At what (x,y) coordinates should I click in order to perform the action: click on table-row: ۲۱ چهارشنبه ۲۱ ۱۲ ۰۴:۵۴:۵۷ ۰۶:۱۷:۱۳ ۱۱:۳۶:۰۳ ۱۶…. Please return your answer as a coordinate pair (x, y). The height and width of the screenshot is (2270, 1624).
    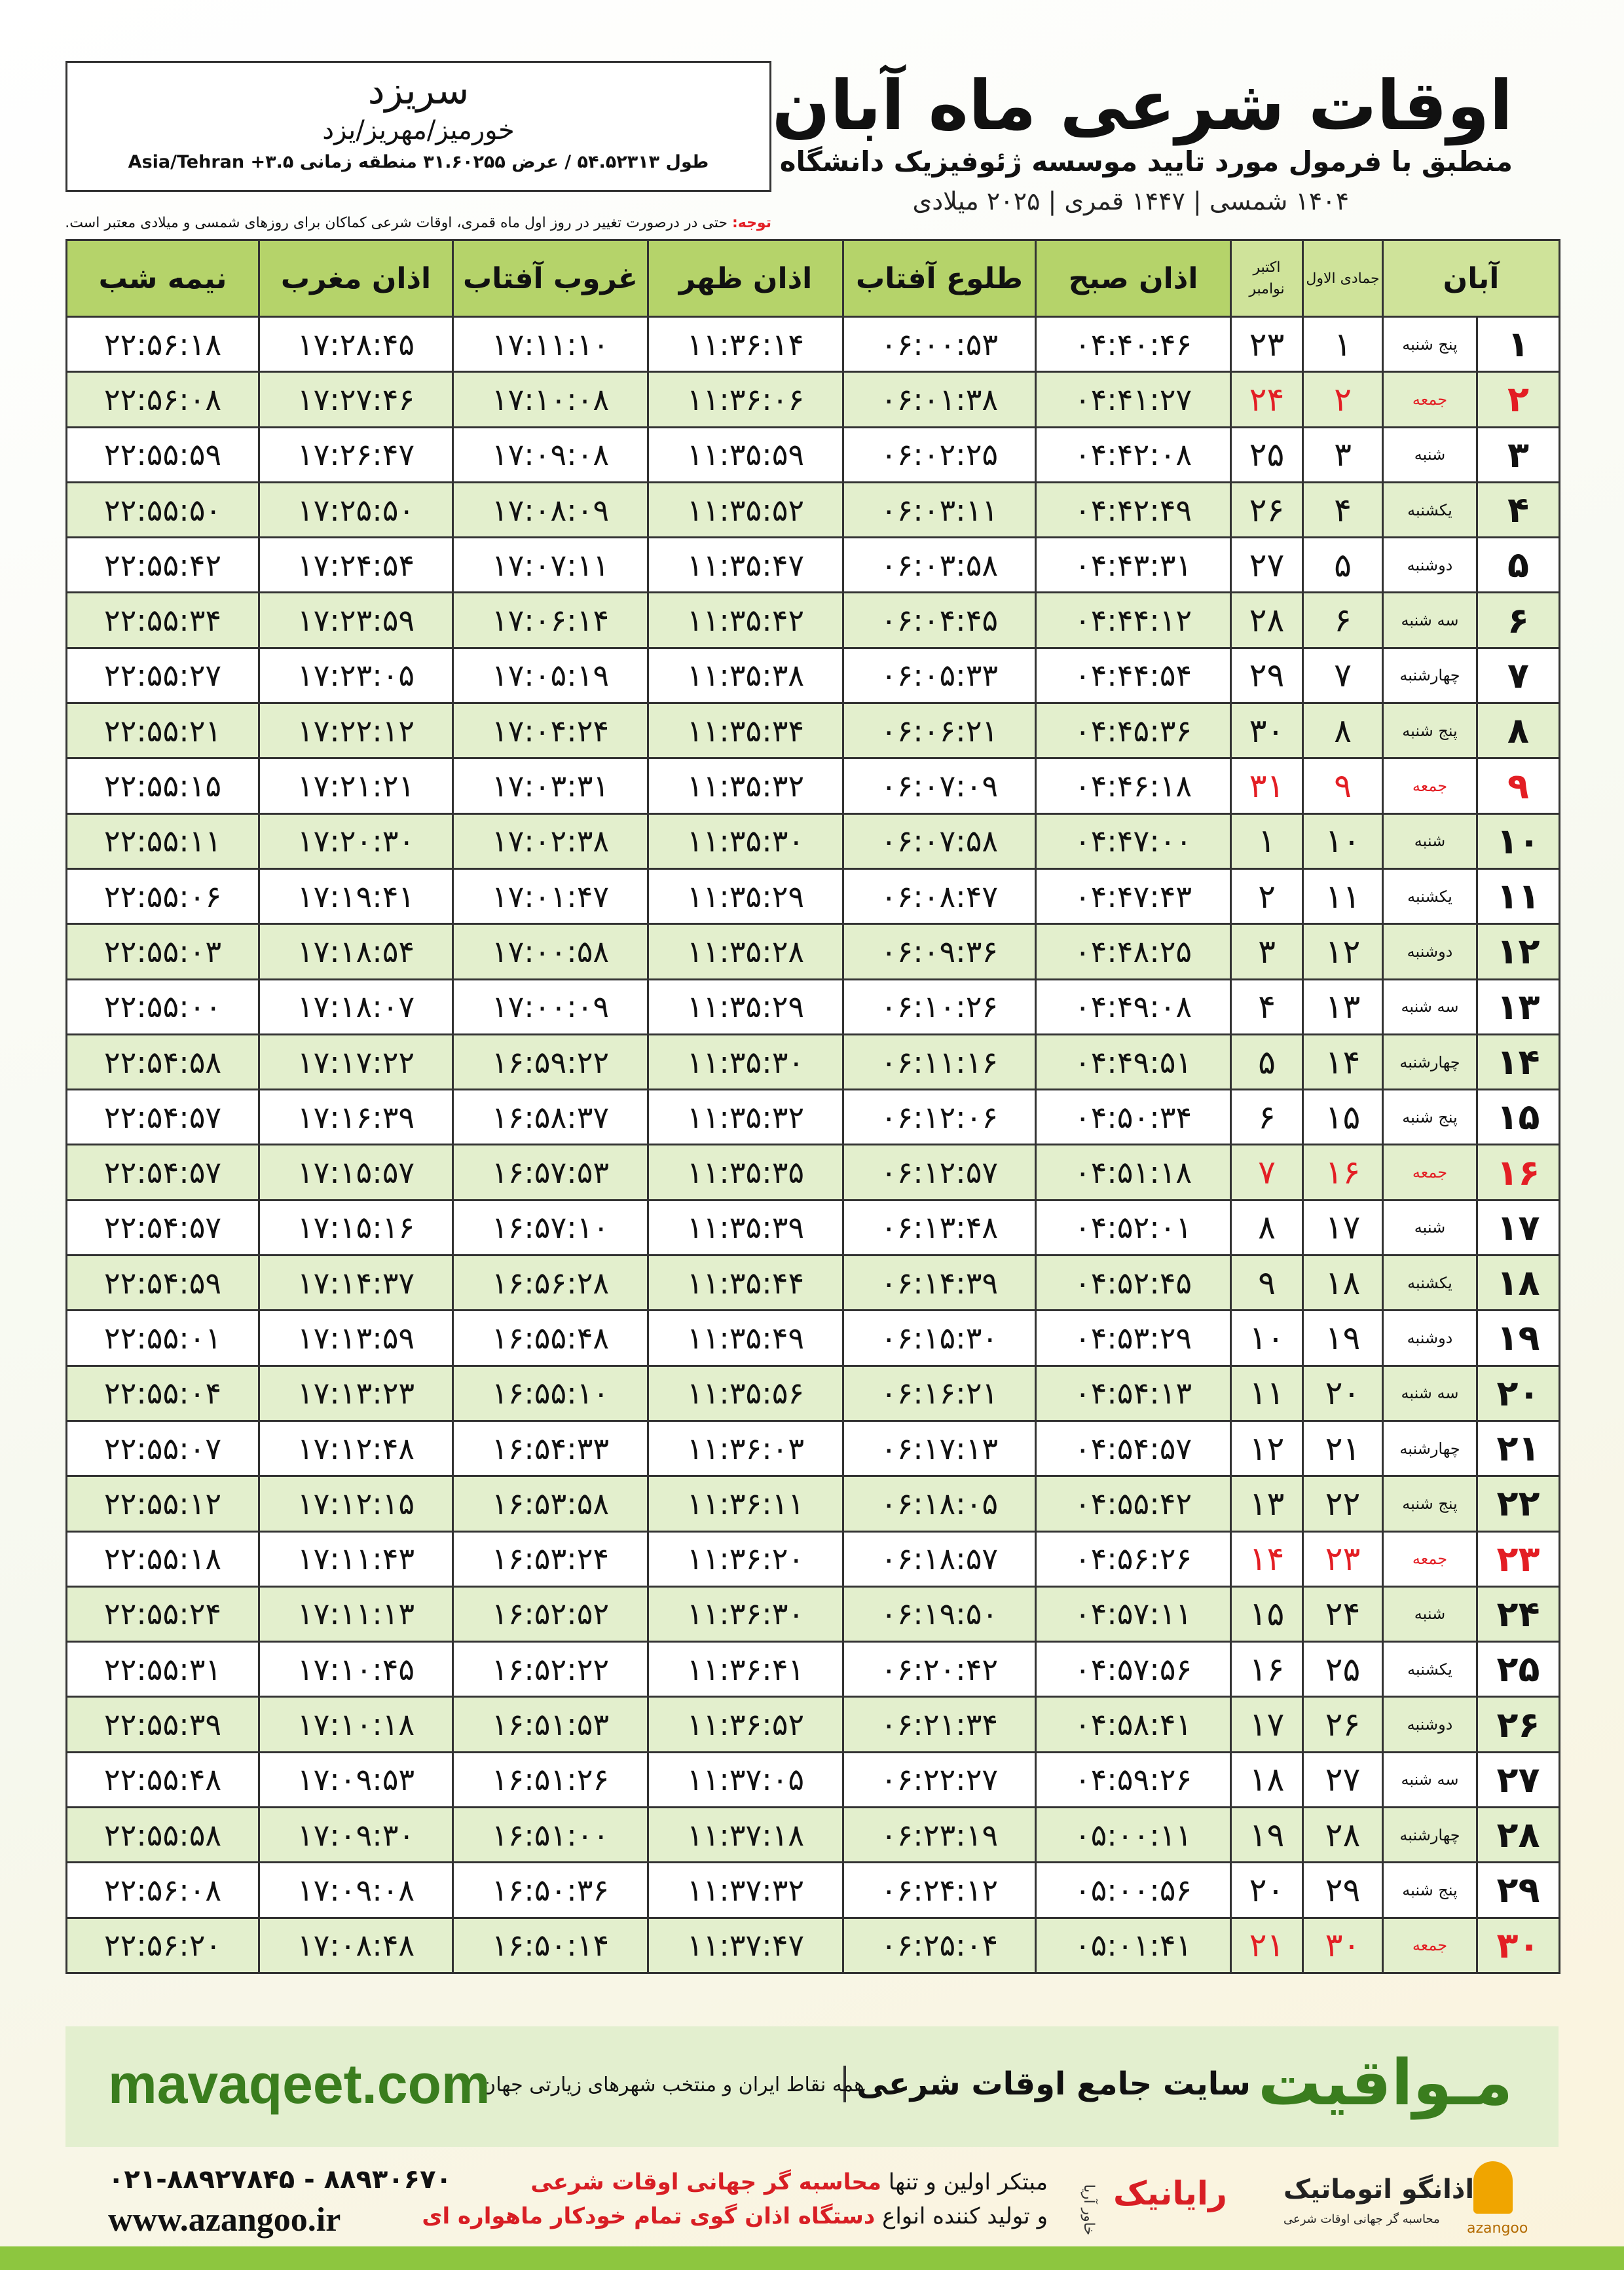
    Looking at the image, I should click on (812, 1448).